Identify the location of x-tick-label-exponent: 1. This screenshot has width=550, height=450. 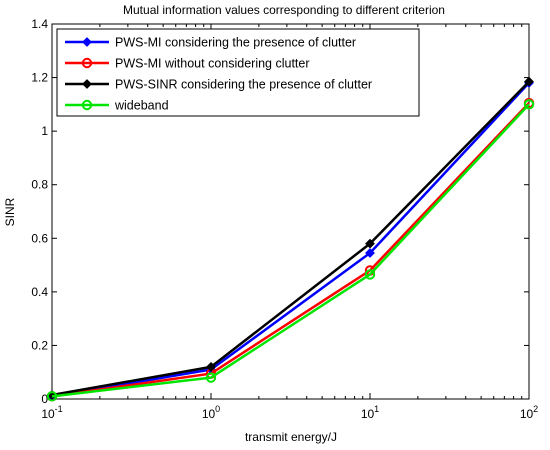
(376, 409).